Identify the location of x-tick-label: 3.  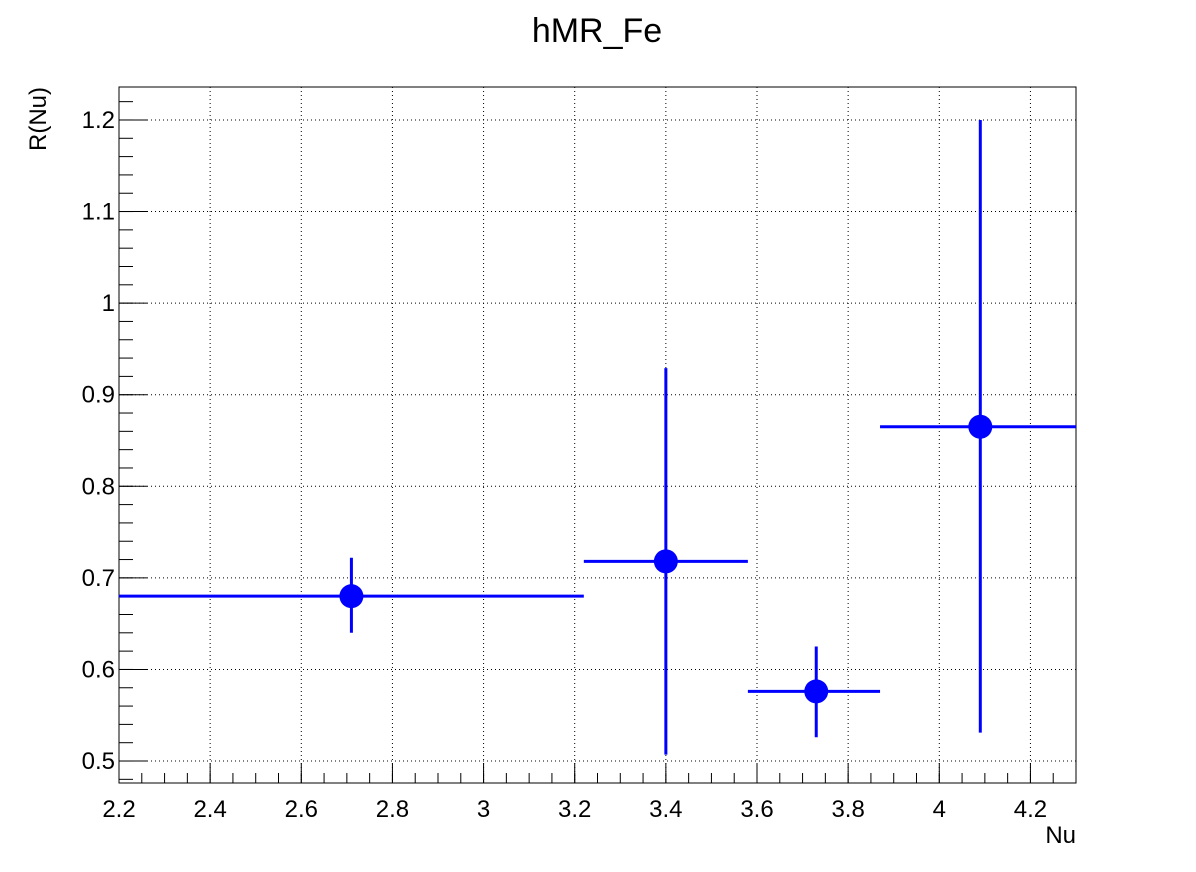
(483, 809).